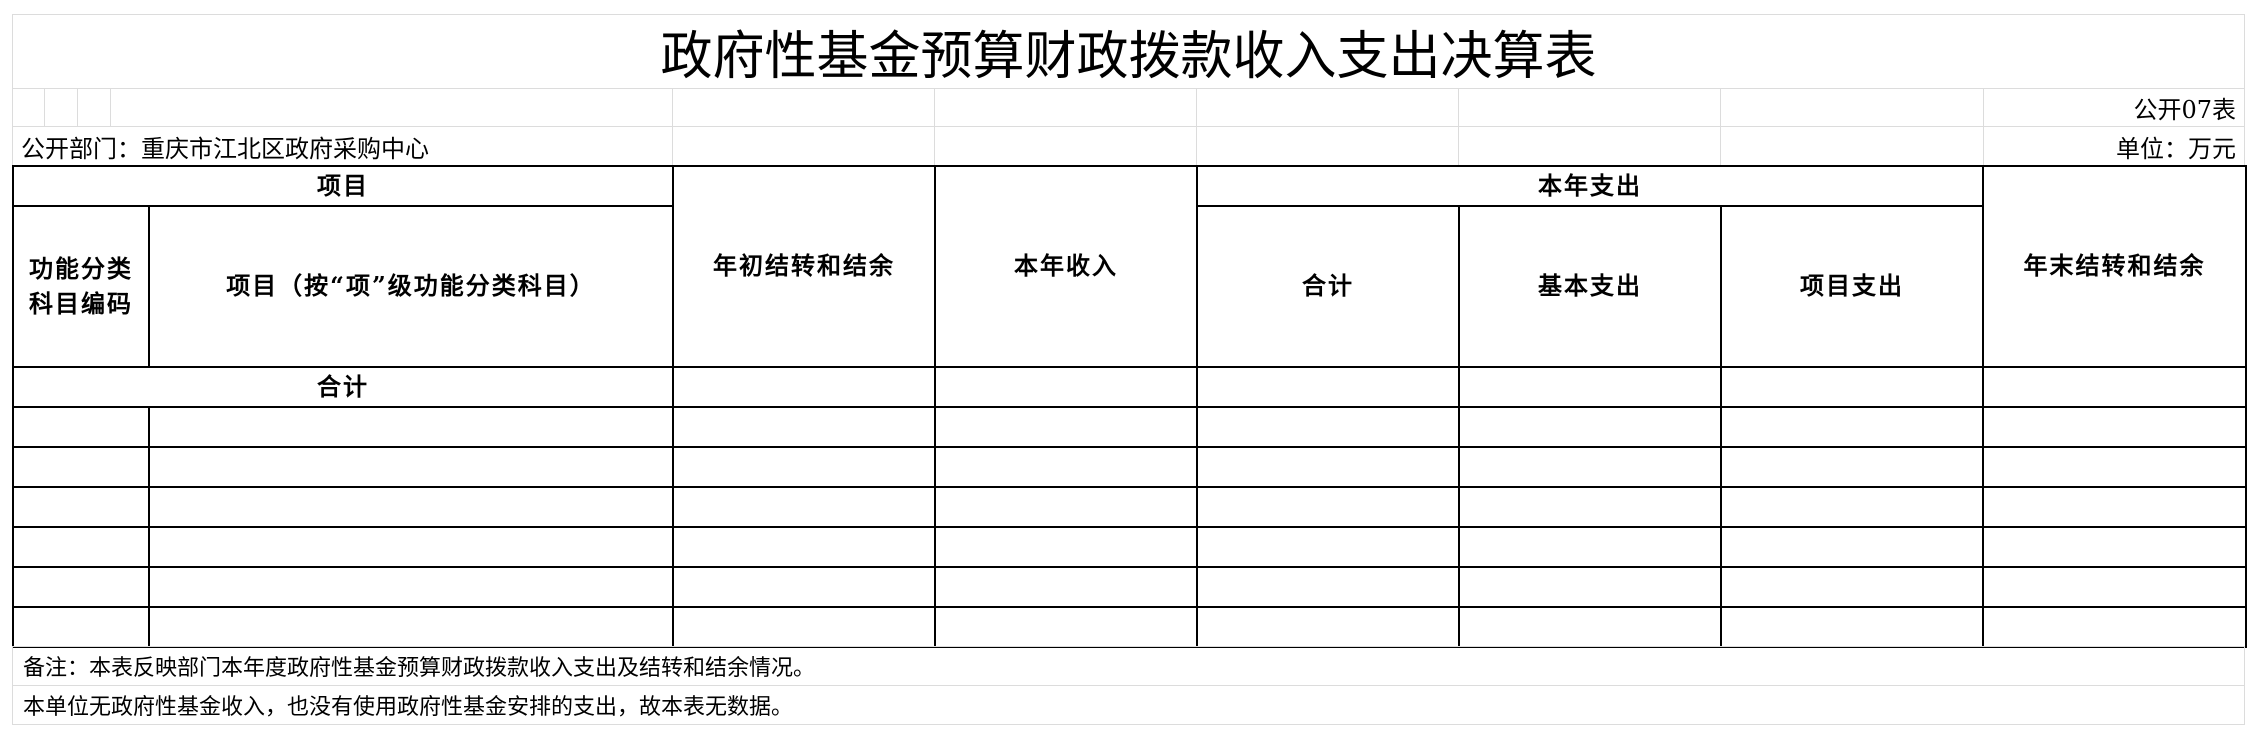 This screenshot has height=742, width=2260. What do you see at coordinates (1128, 666) in the screenshot?
I see `note-remark: 备注：本表反映部门本年度政府性基金预算财政拨款收入支出及结转和结余情况。` at bounding box center [1128, 666].